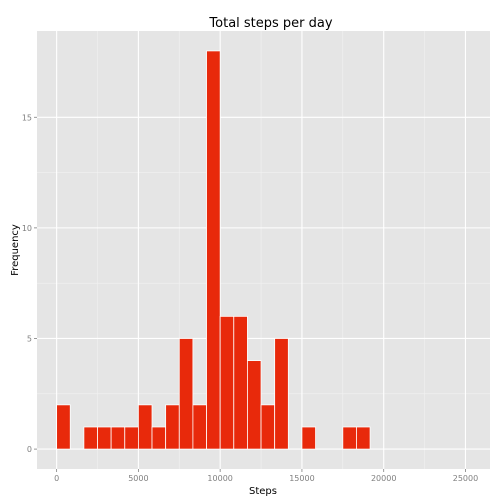 The image size is (504, 504). Describe the element at coordinates (266, 476) in the screenshot. I see `x-axis: 0 5000 10000 15000 20000 25000` at that location.